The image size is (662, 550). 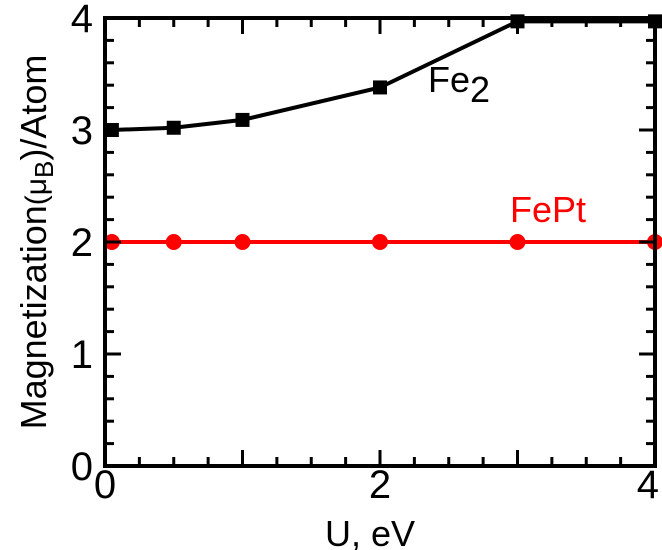 What do you see at coordinates (480, 89) in the screenshot?
I see `series-label-fe2-sub: 2` at bounding box center [480, 89].